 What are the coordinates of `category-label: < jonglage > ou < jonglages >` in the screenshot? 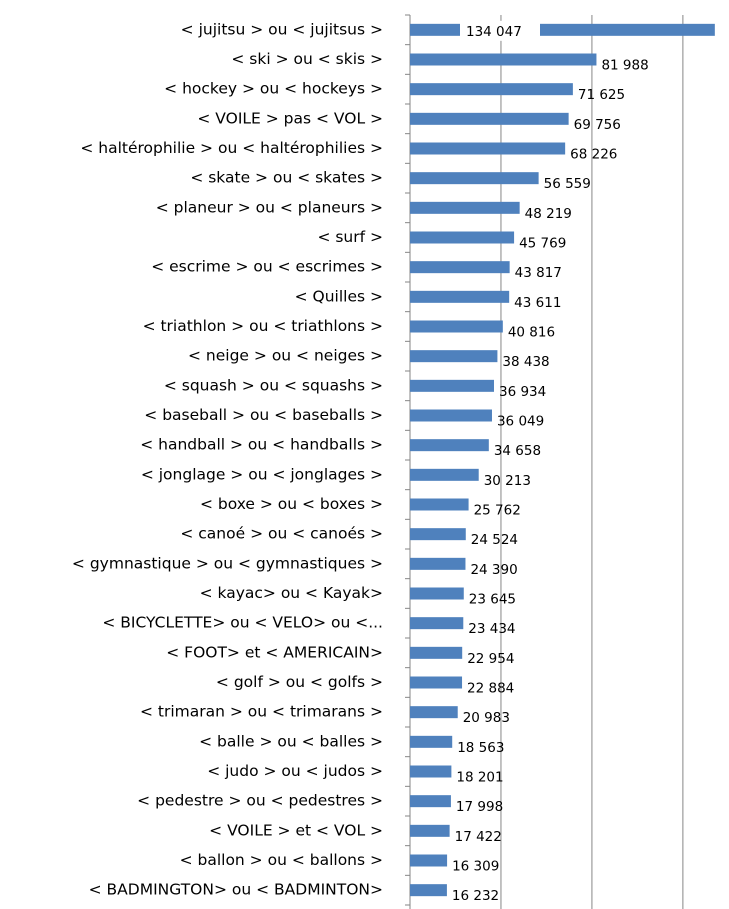 It's located at (262, 474).